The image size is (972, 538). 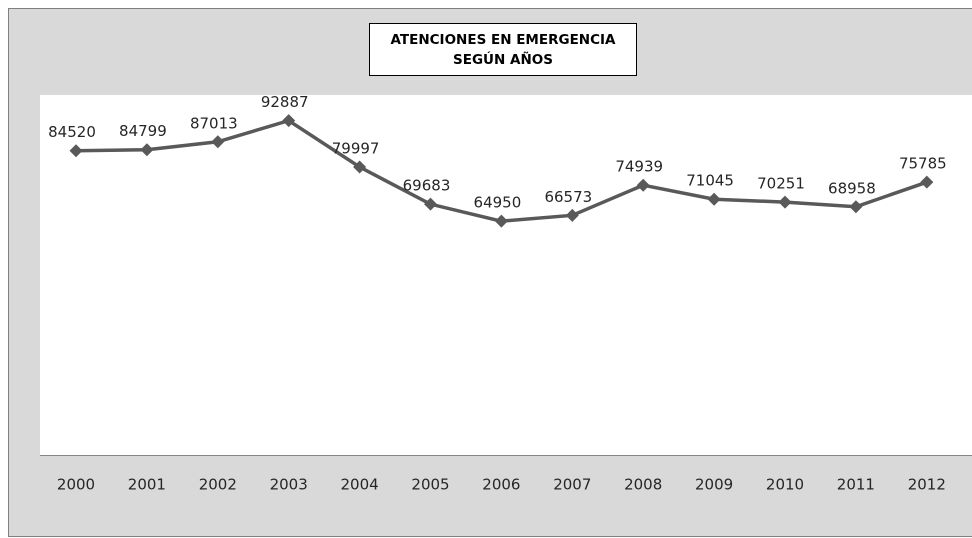 I want to click on data-label: 75785, so click(x=923, y=164).